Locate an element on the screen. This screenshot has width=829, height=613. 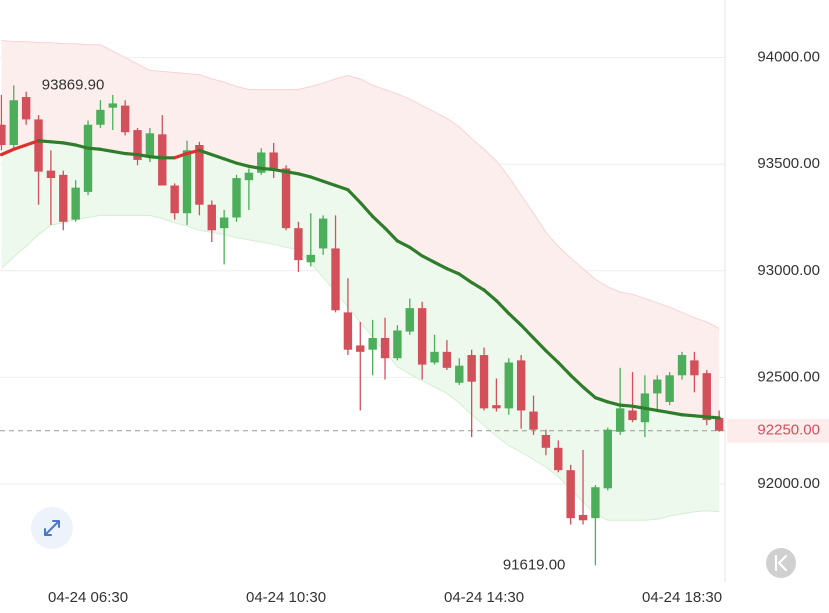
scroll-latest-bg is located at coordinates (781, 563).